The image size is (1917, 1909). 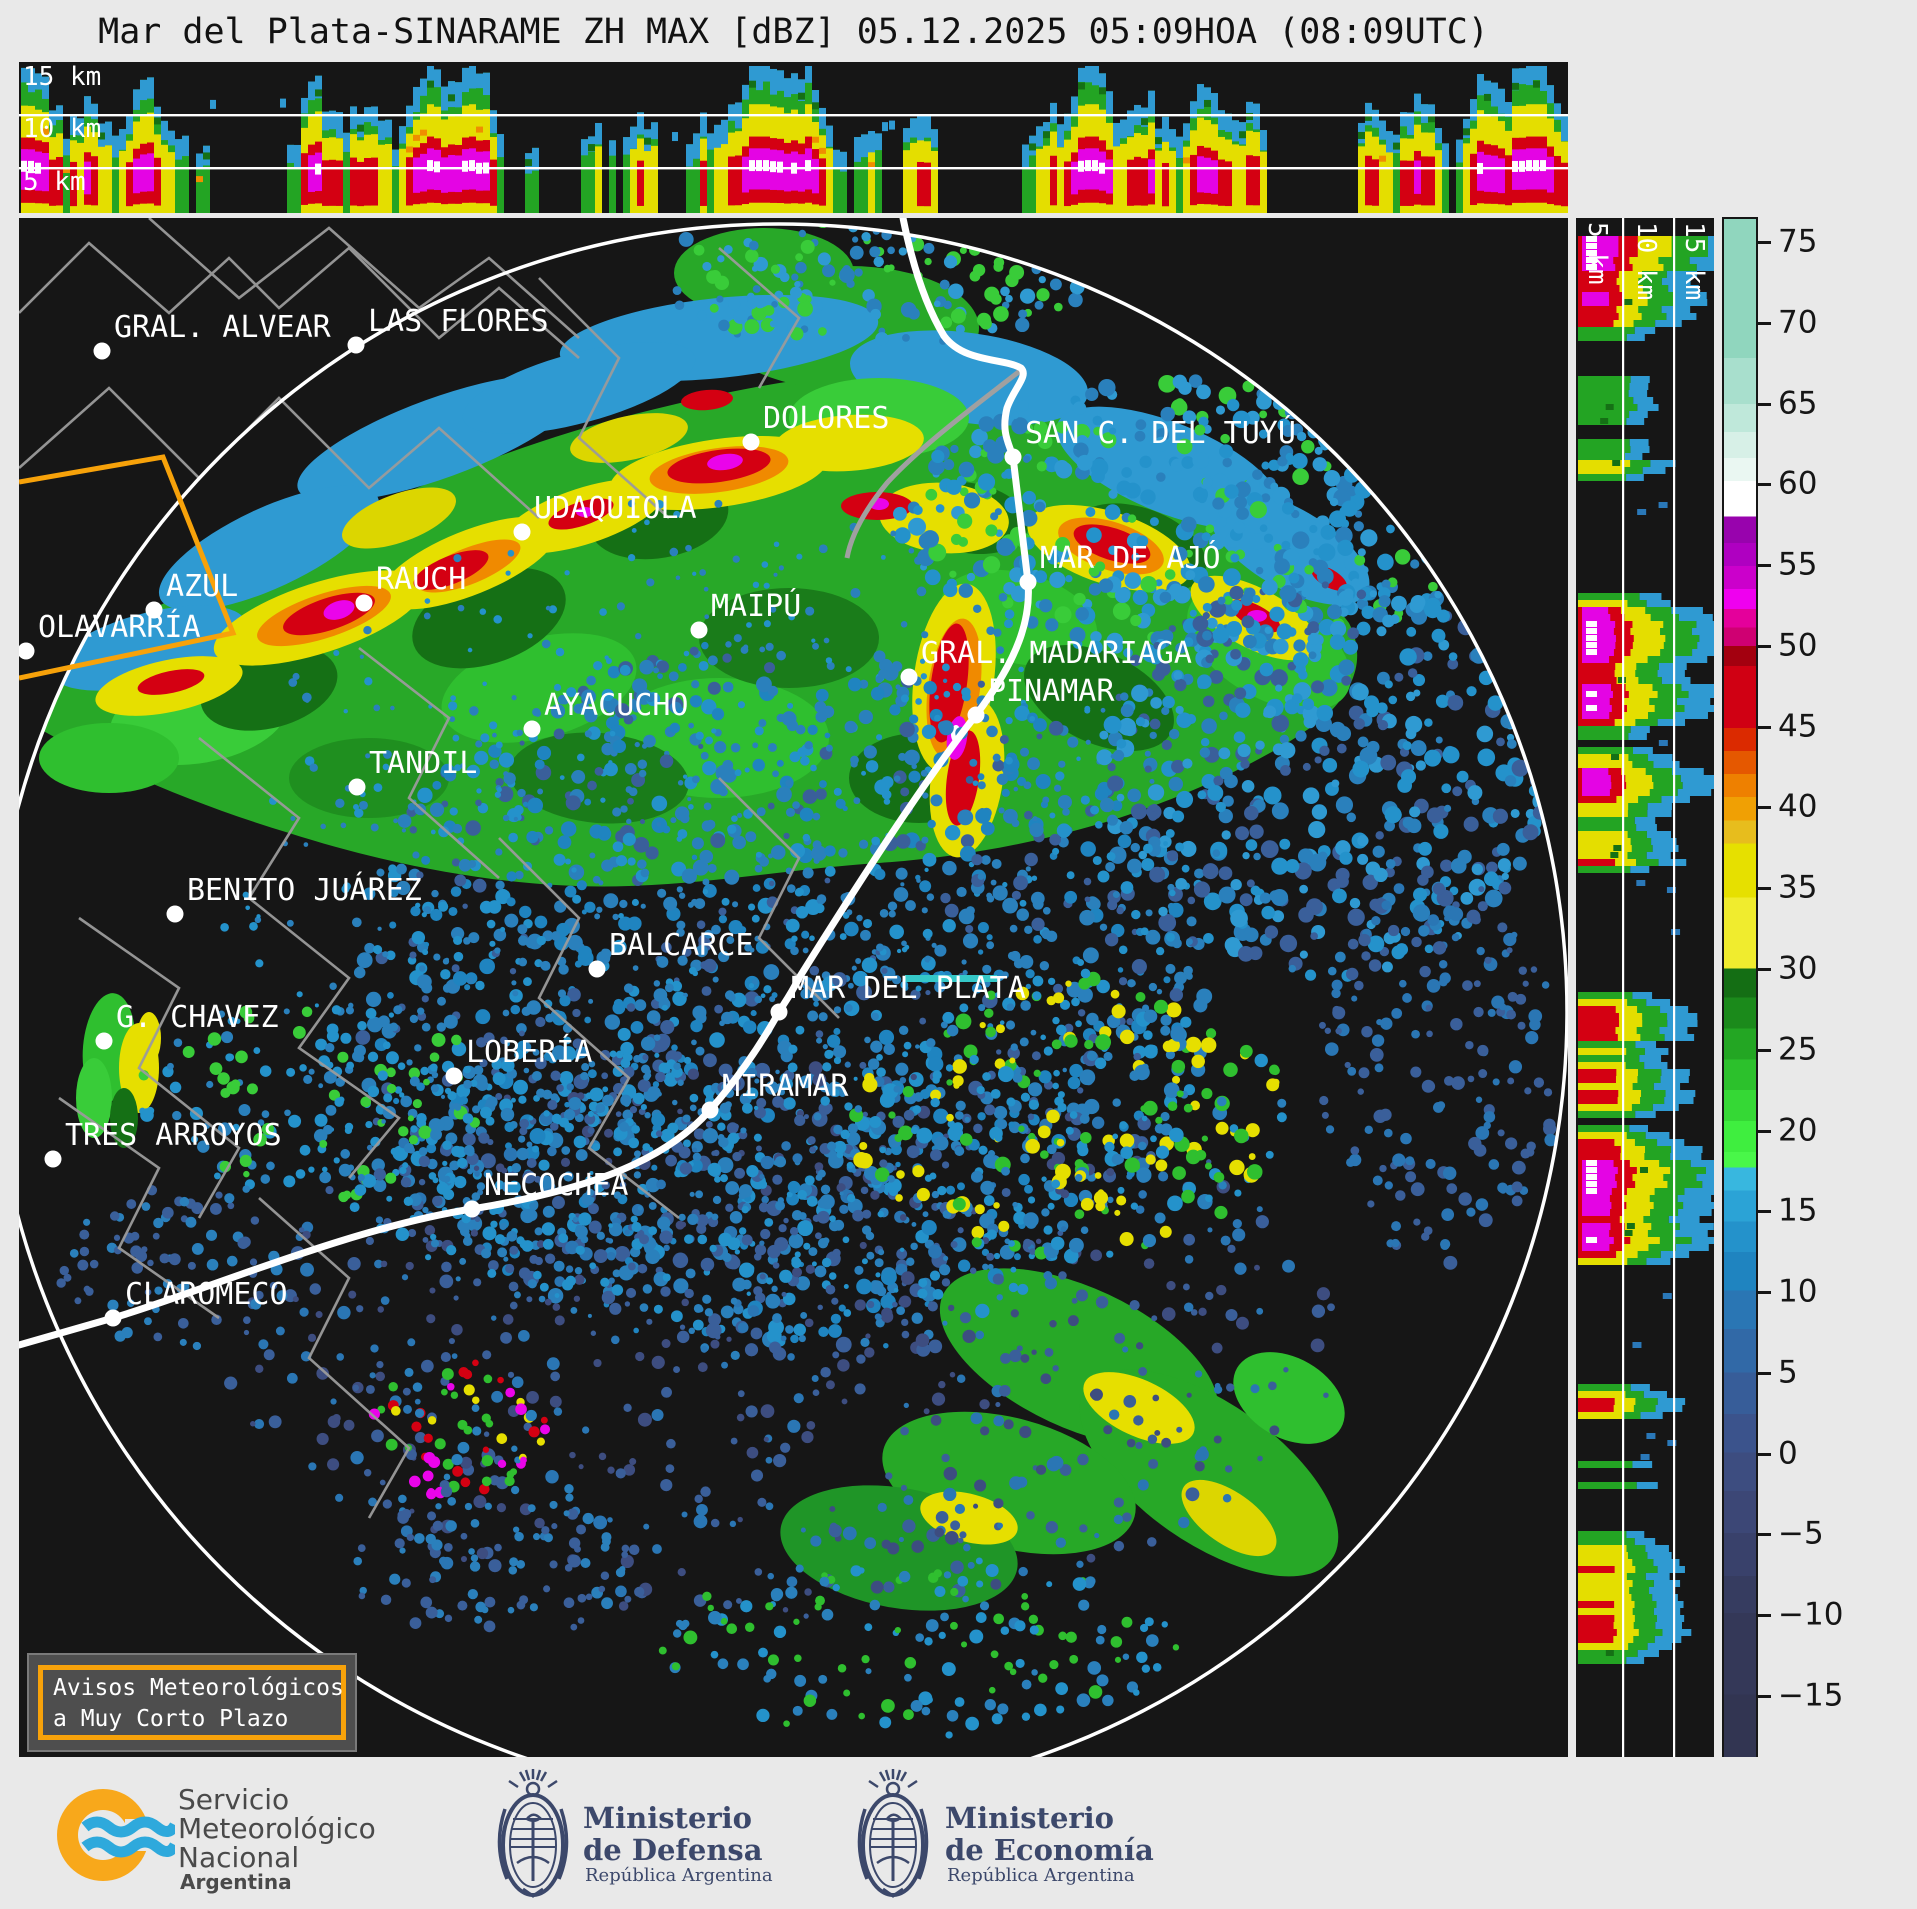 What do you see at coordinates (616, 705) in the screenshot?
I see `city-label: AYACUCHO` at bounding box center [616, 705].